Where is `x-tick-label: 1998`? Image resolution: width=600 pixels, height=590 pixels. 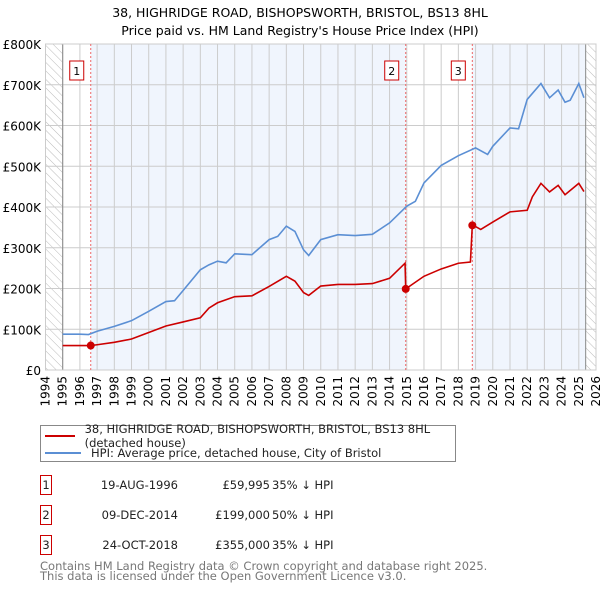
x-tick-label: 1998 is located at coordinates (114, 391).